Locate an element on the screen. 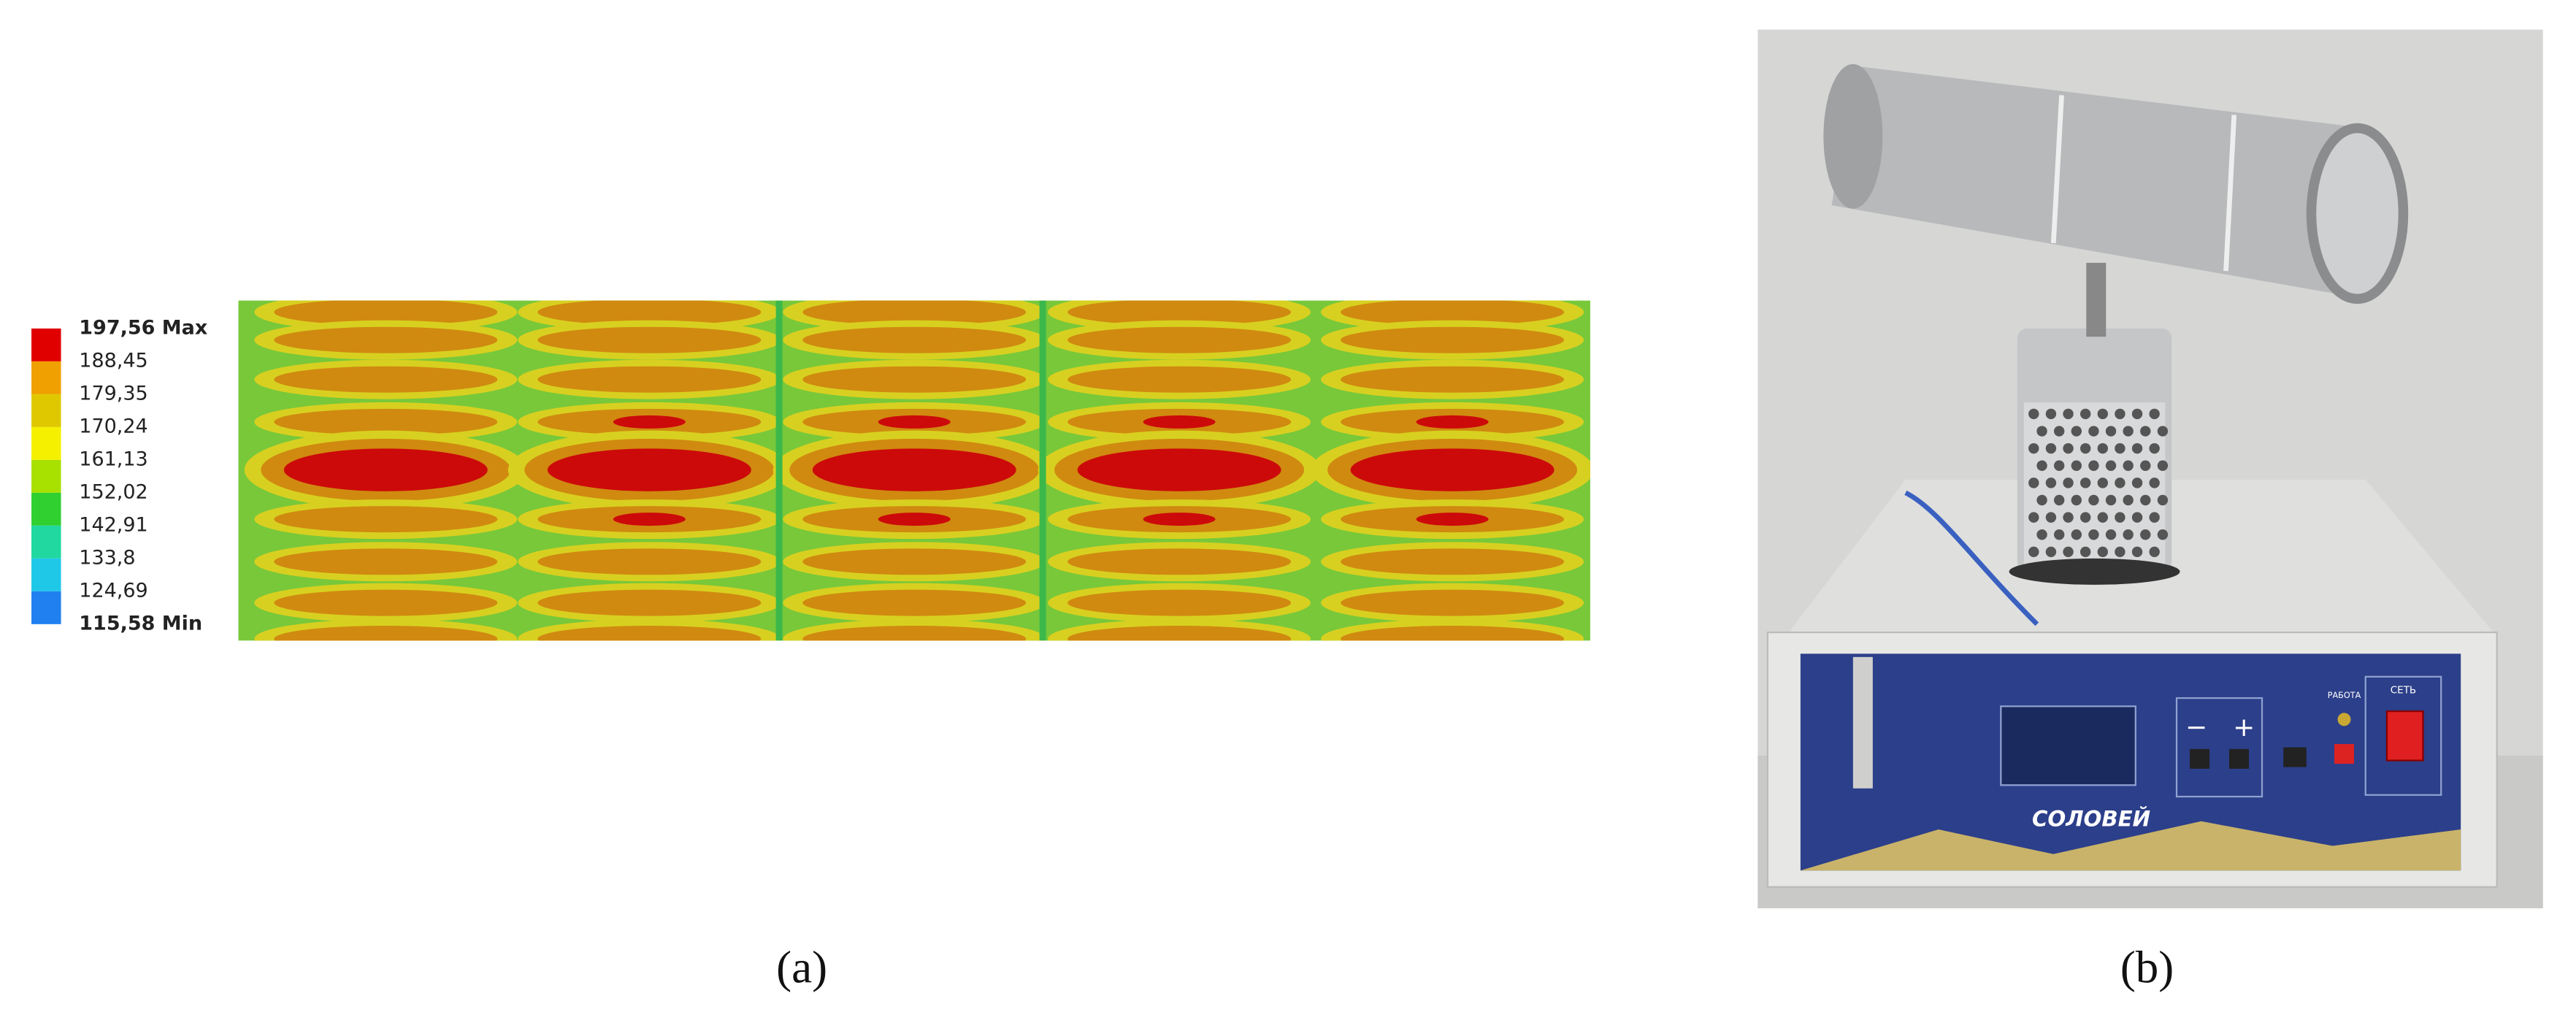 This screenshot has width=2576, height=1020. legend-label: 124,69 is located at coordinates (113, 590).